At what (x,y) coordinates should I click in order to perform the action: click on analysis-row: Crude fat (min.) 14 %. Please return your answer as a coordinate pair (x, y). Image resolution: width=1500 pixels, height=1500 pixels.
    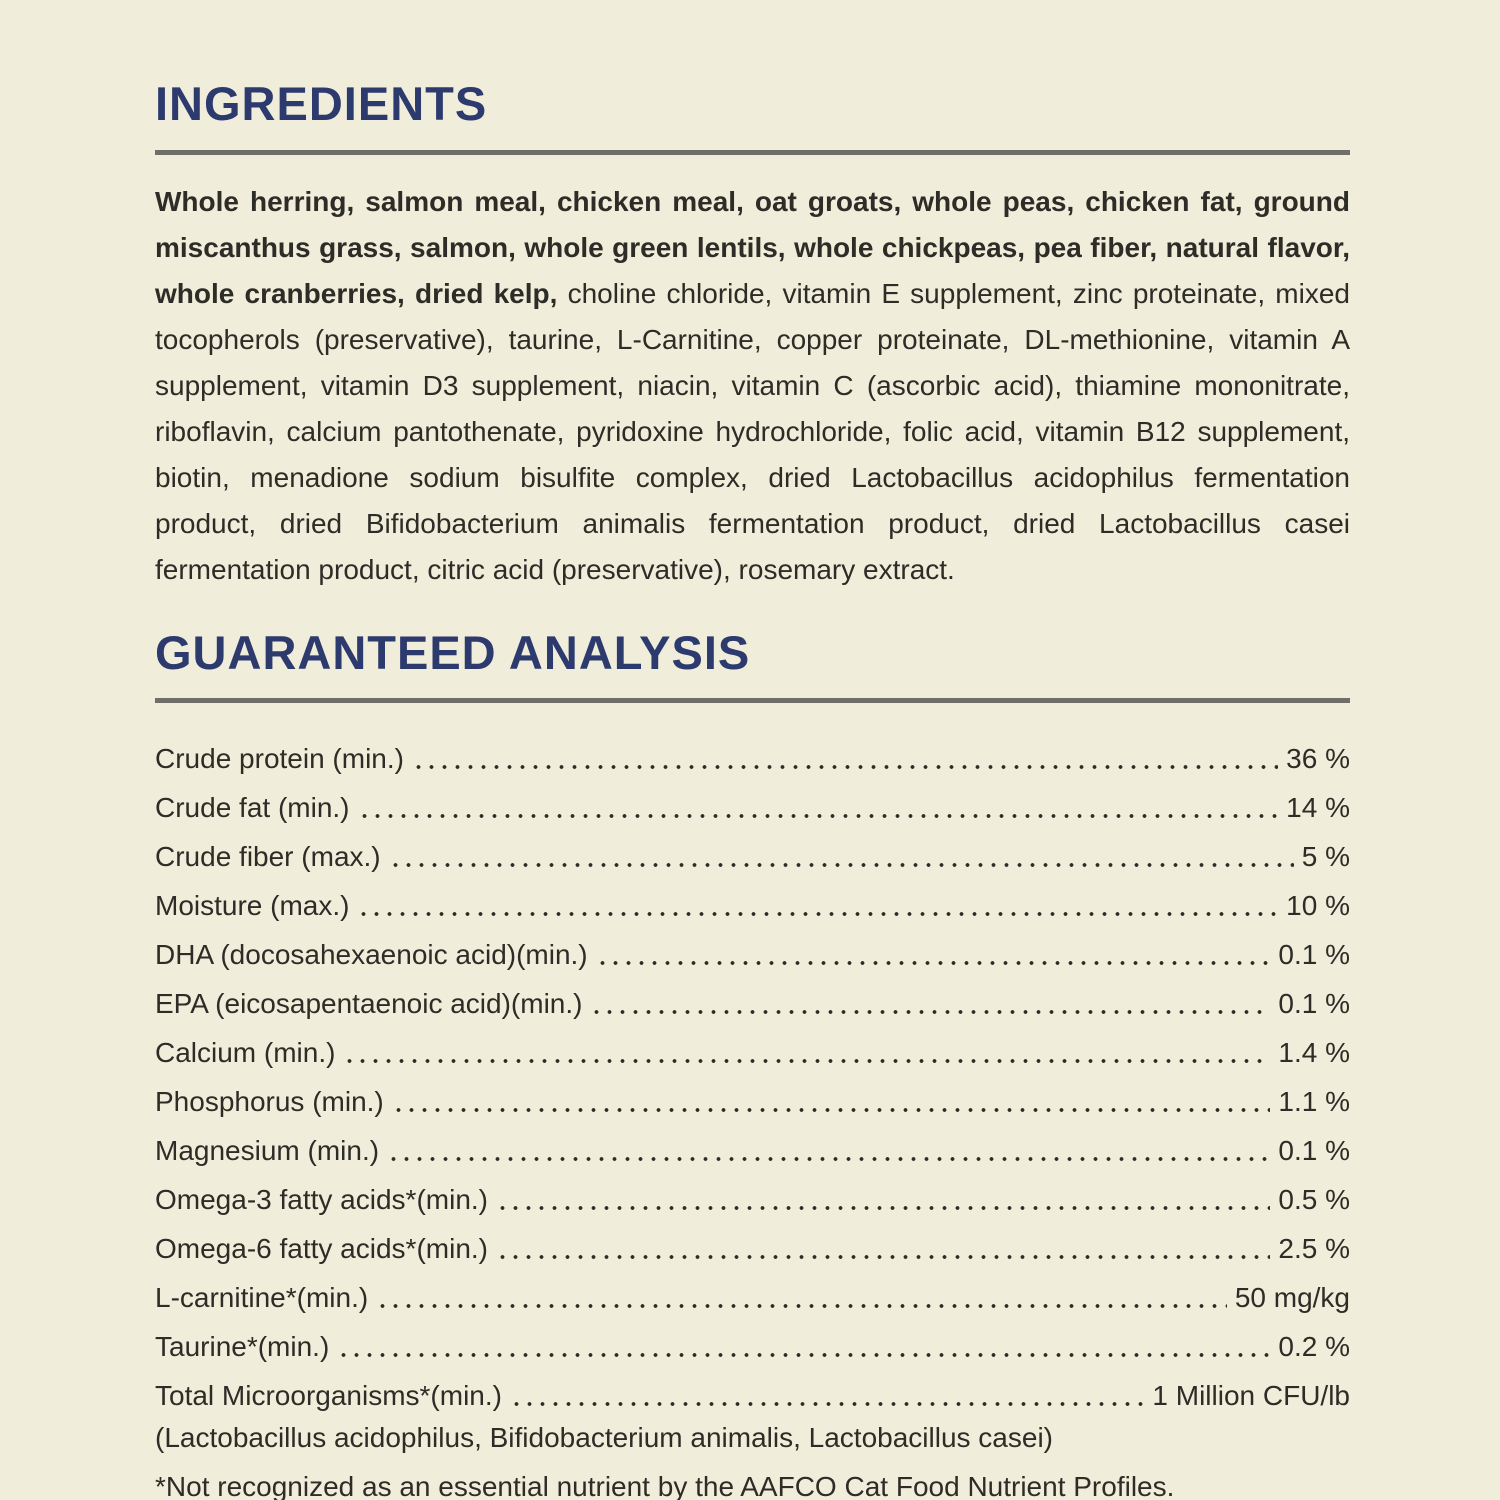
    Looking at the image, I should click on (752, 800).